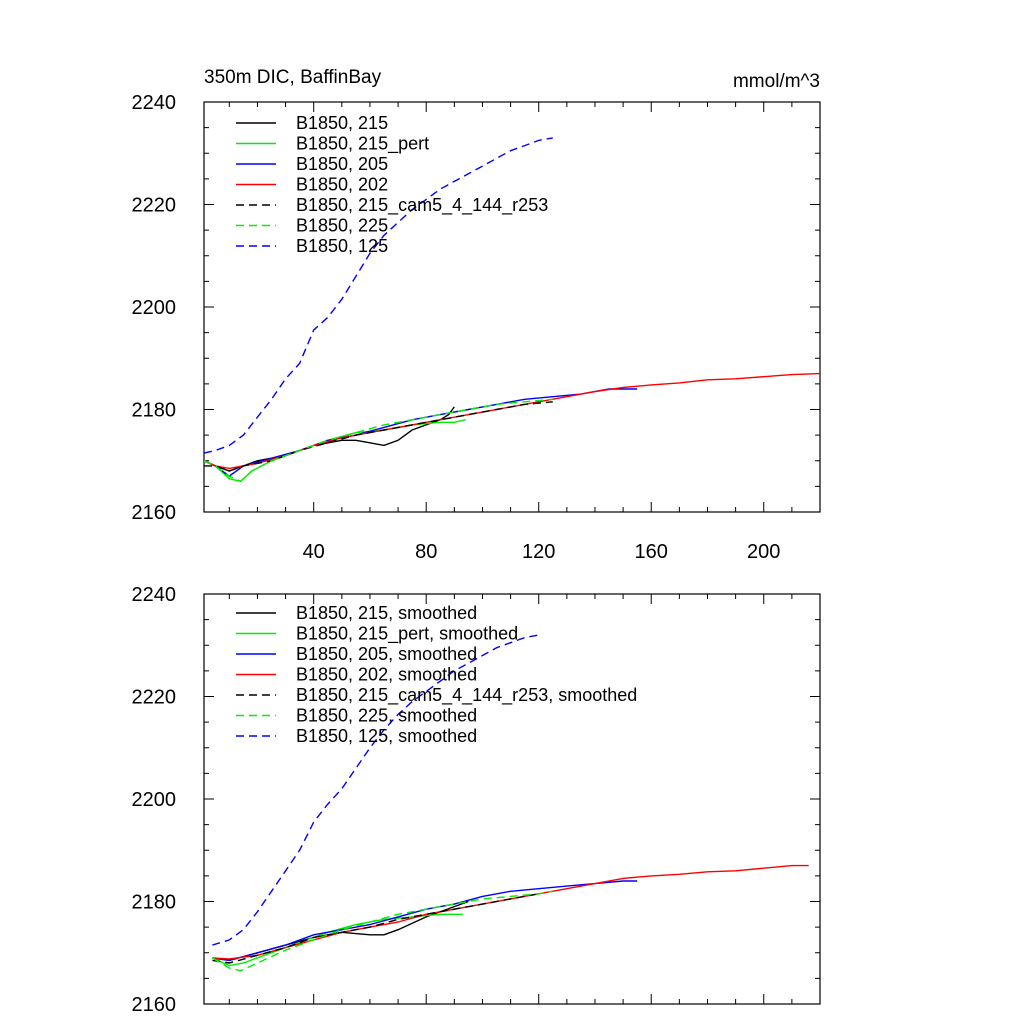 This screenshot has width=1024, height=1024. What do you see at coordinates (651, 552) in the screenshot?
I see `x-tick-label: 160` at bounding box center [651, 552].